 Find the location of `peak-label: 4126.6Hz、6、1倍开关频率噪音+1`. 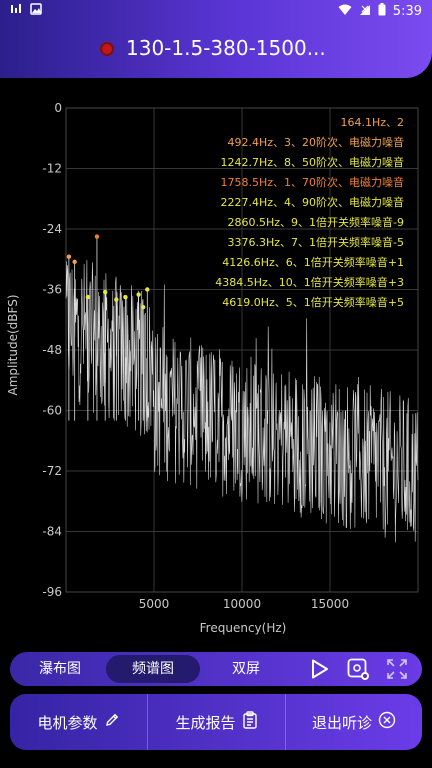

peak-label: 4126.6Hz、6、1倍开关频率噪音+1 is located at coordinates (313, 262).